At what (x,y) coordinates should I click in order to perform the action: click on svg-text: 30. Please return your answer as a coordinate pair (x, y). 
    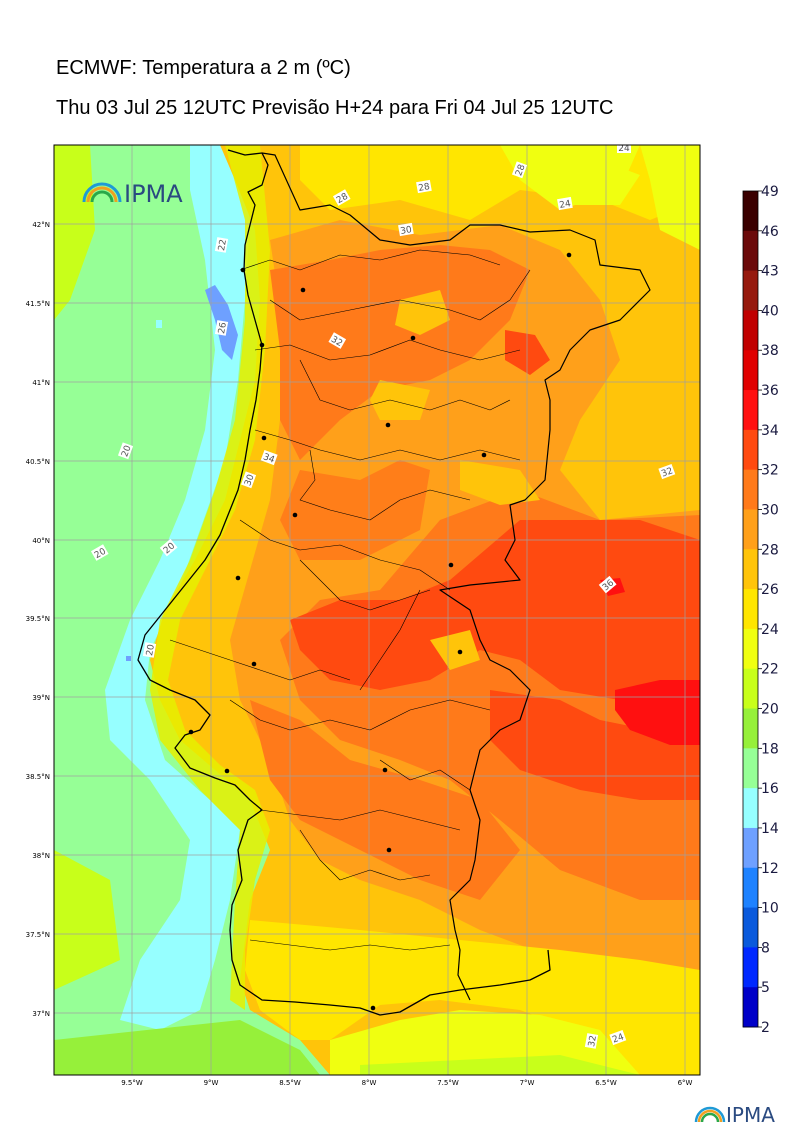
    Looking at the image, I should click on (249, 480).